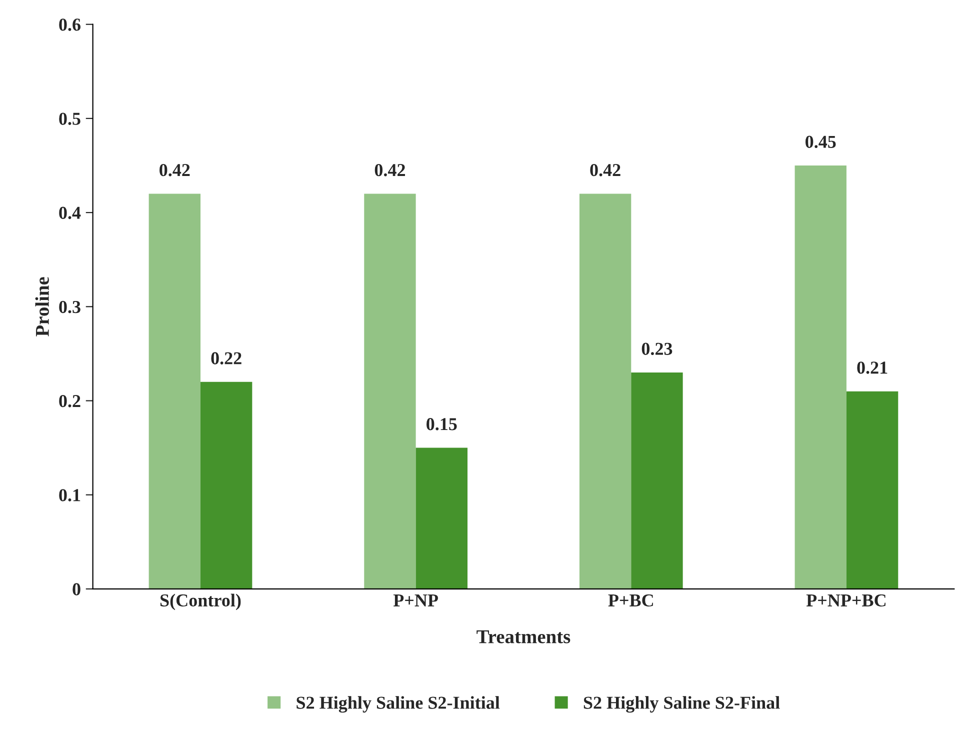 This screenshot has width=957, height=738. What do you see at coordinates (69, 307) in the screenshot?
I see `y-tick-label: 0.3` at bounding box center [69, 307].